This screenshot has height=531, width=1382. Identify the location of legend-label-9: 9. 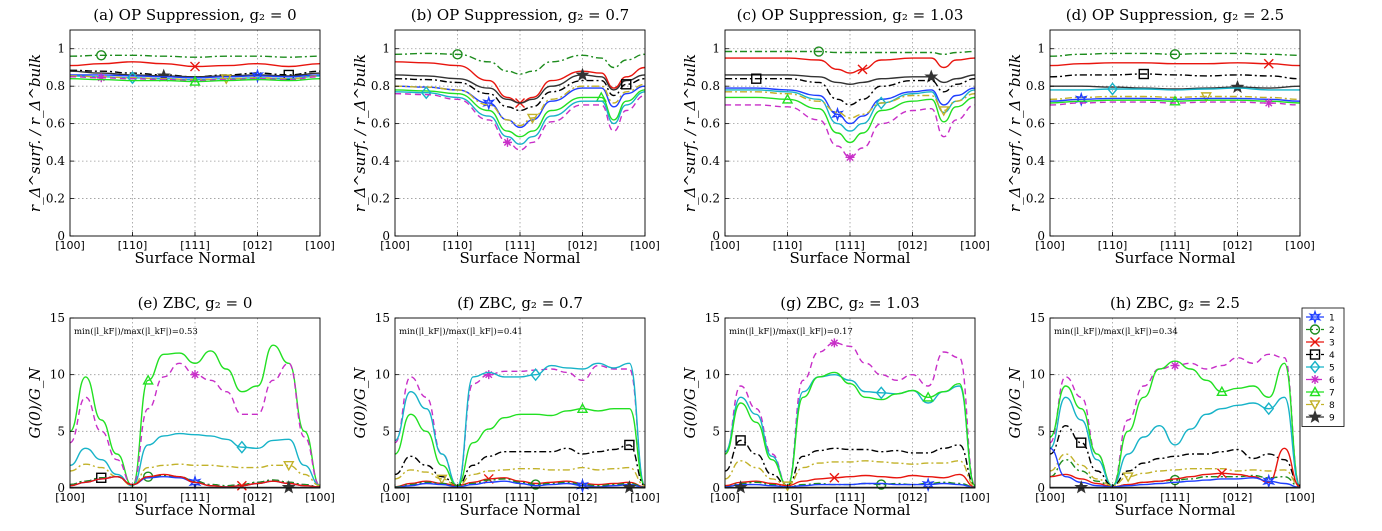
(1332, 419).